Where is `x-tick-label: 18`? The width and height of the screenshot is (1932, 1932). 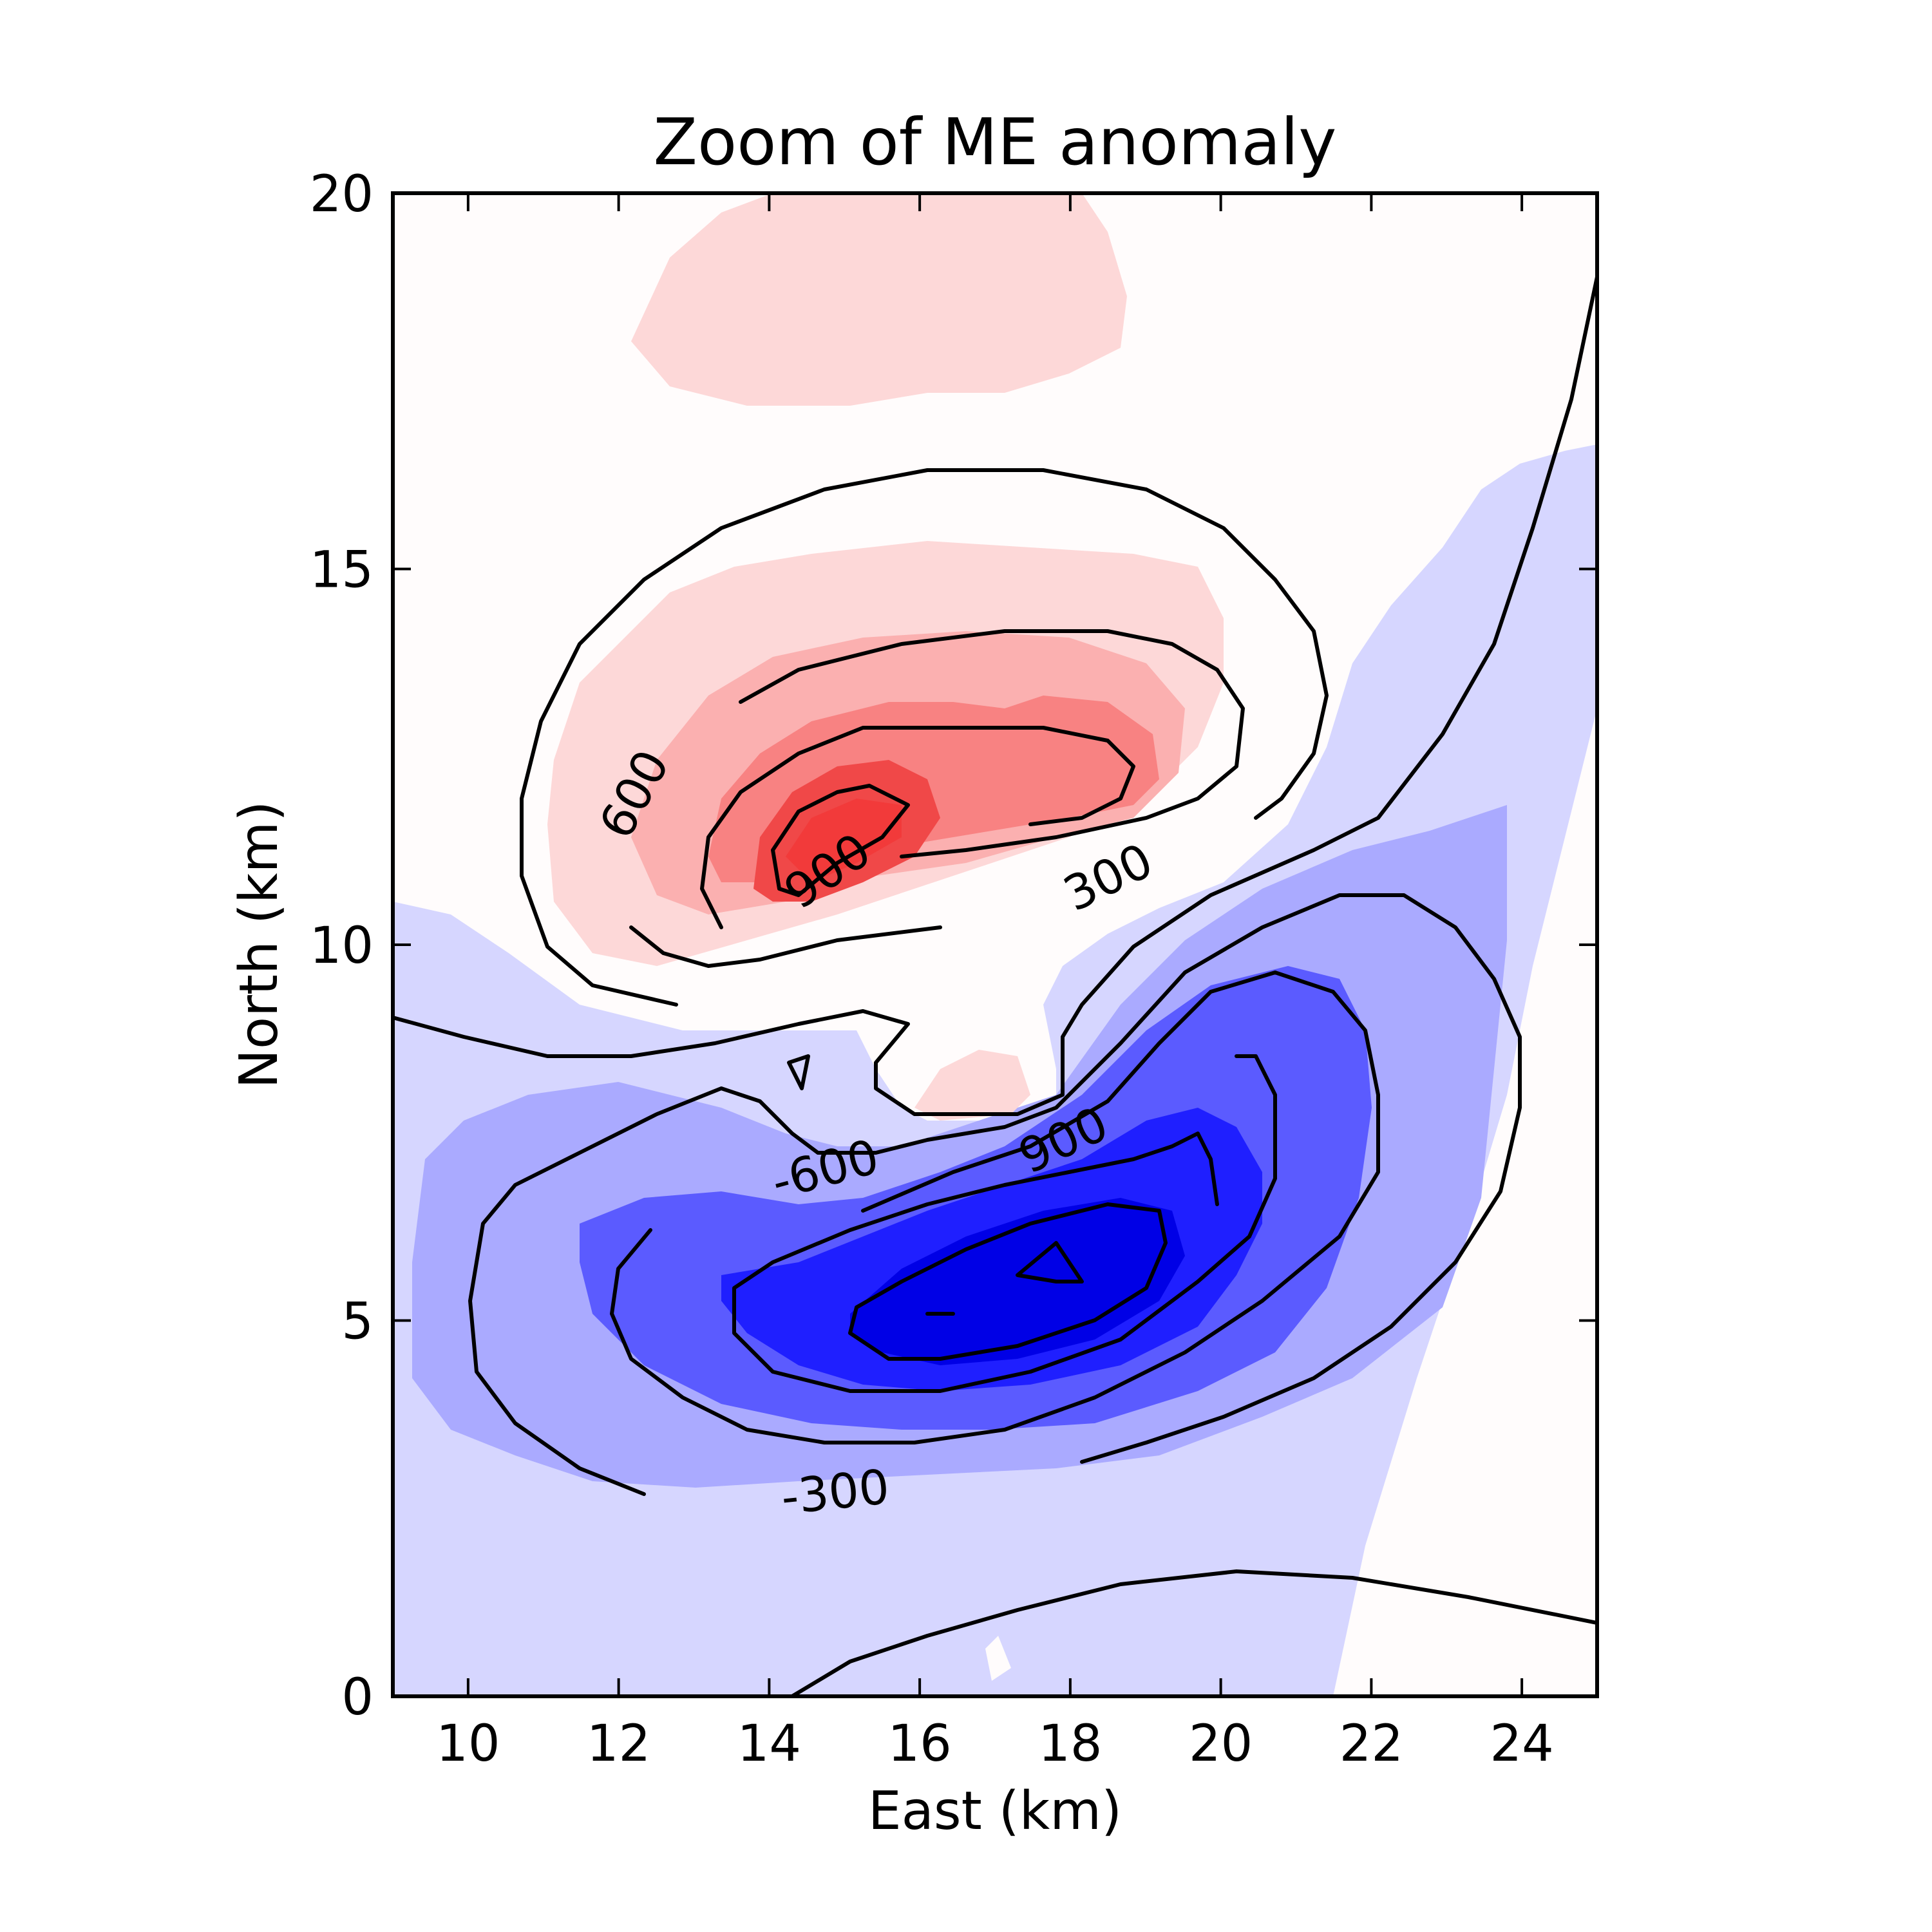
x-tick-label: 18 is located at coordinates (1070, 1744).